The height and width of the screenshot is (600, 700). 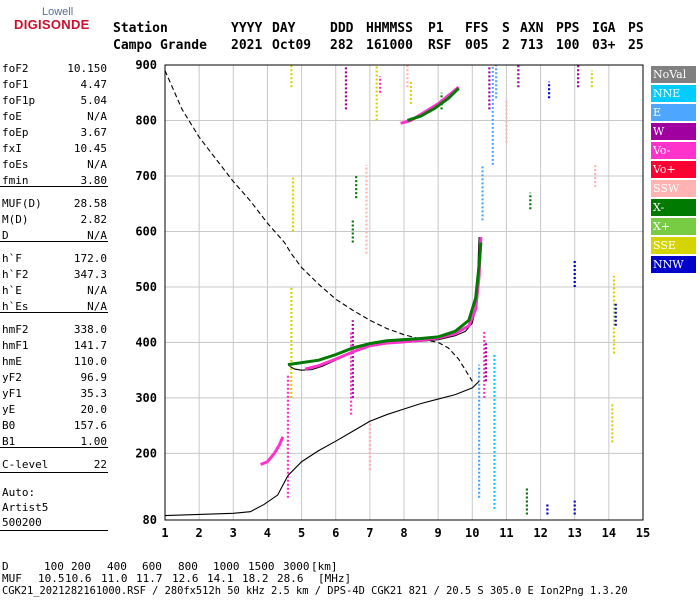 What do you see at coordinates (673, 74) in the screenshot?
I see `legend-item-noval: NoVal` at bounding box center [673, 74].